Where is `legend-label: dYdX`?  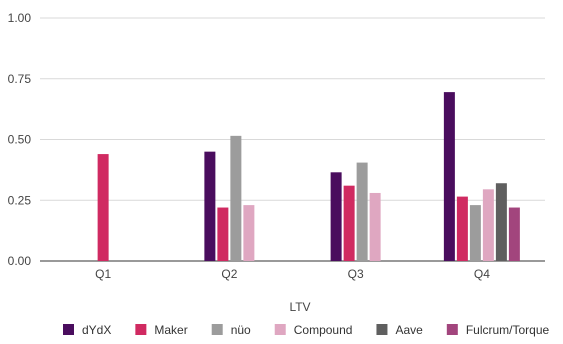
legend-label: dYdX is located at coordinates (96, 330).